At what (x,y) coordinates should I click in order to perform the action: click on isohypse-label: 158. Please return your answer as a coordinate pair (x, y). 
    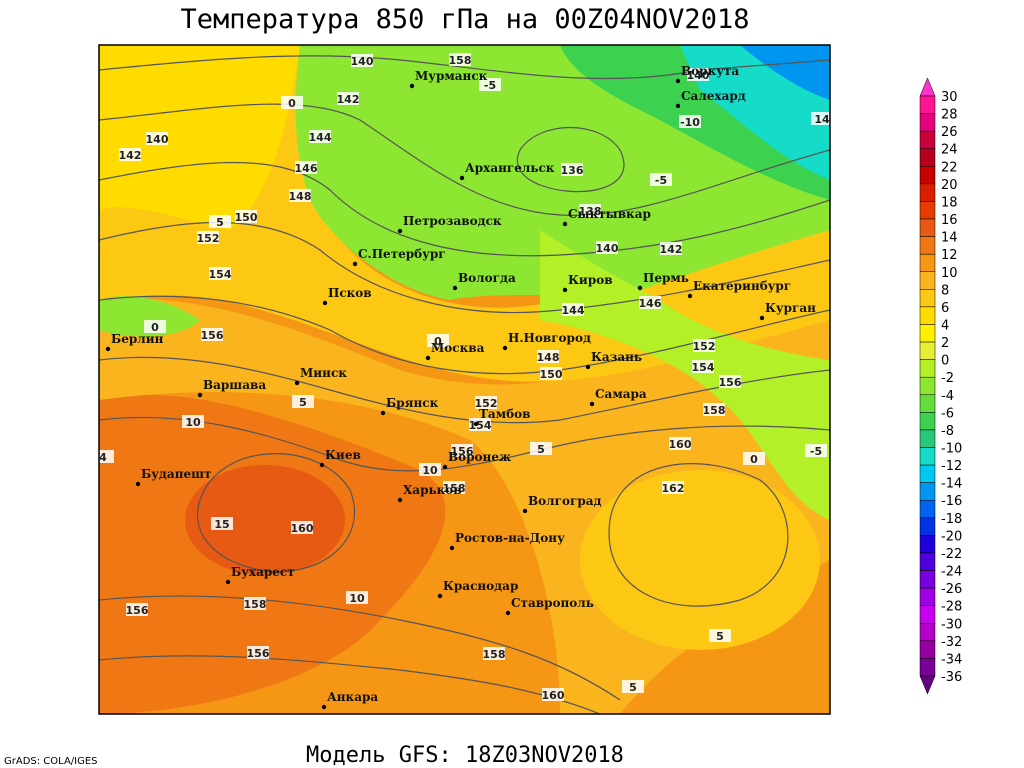
    Looking at the image, I should click on (454, 488).